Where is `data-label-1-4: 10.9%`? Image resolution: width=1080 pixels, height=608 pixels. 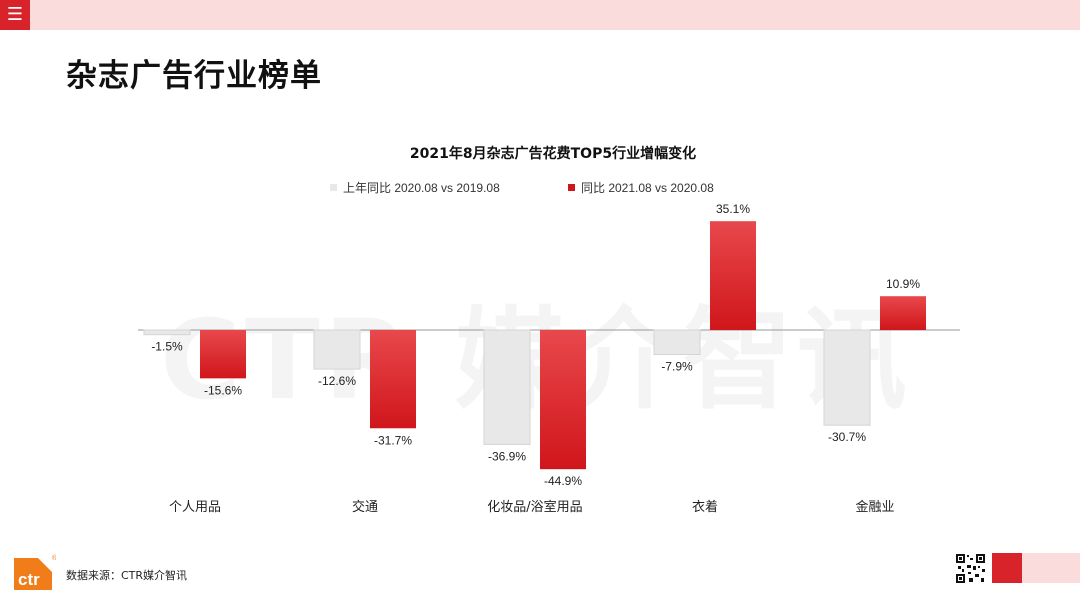
data-label-1-4: 10.9% is located at coordinates (903, 284).